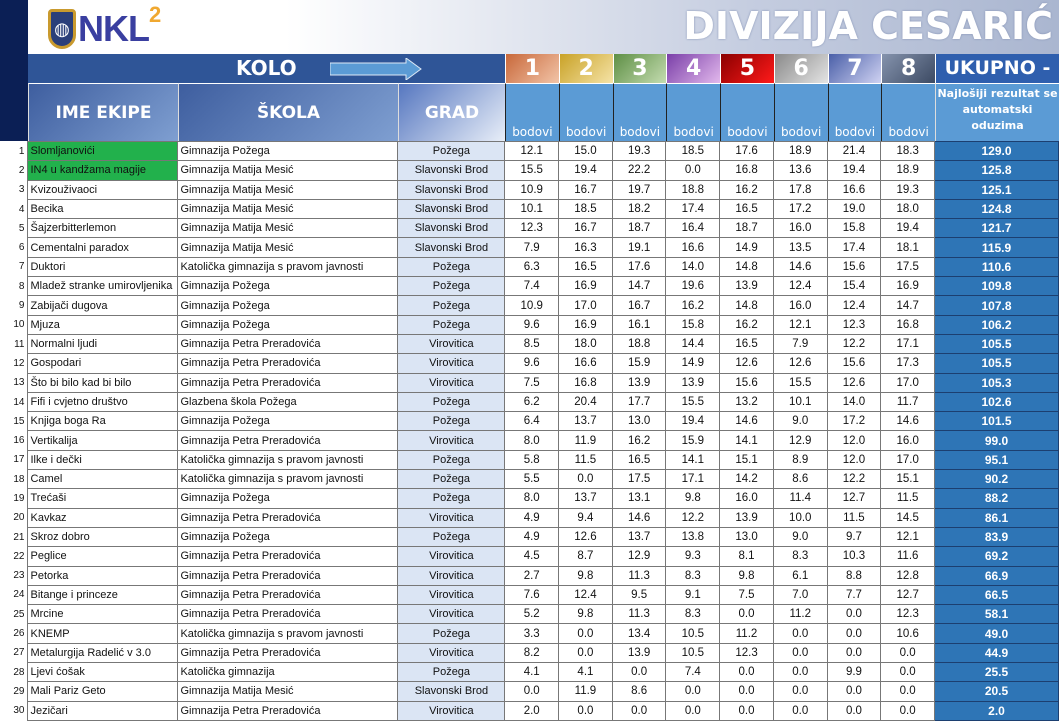  I want to click on round-points: 17.8, so click(800, 189).